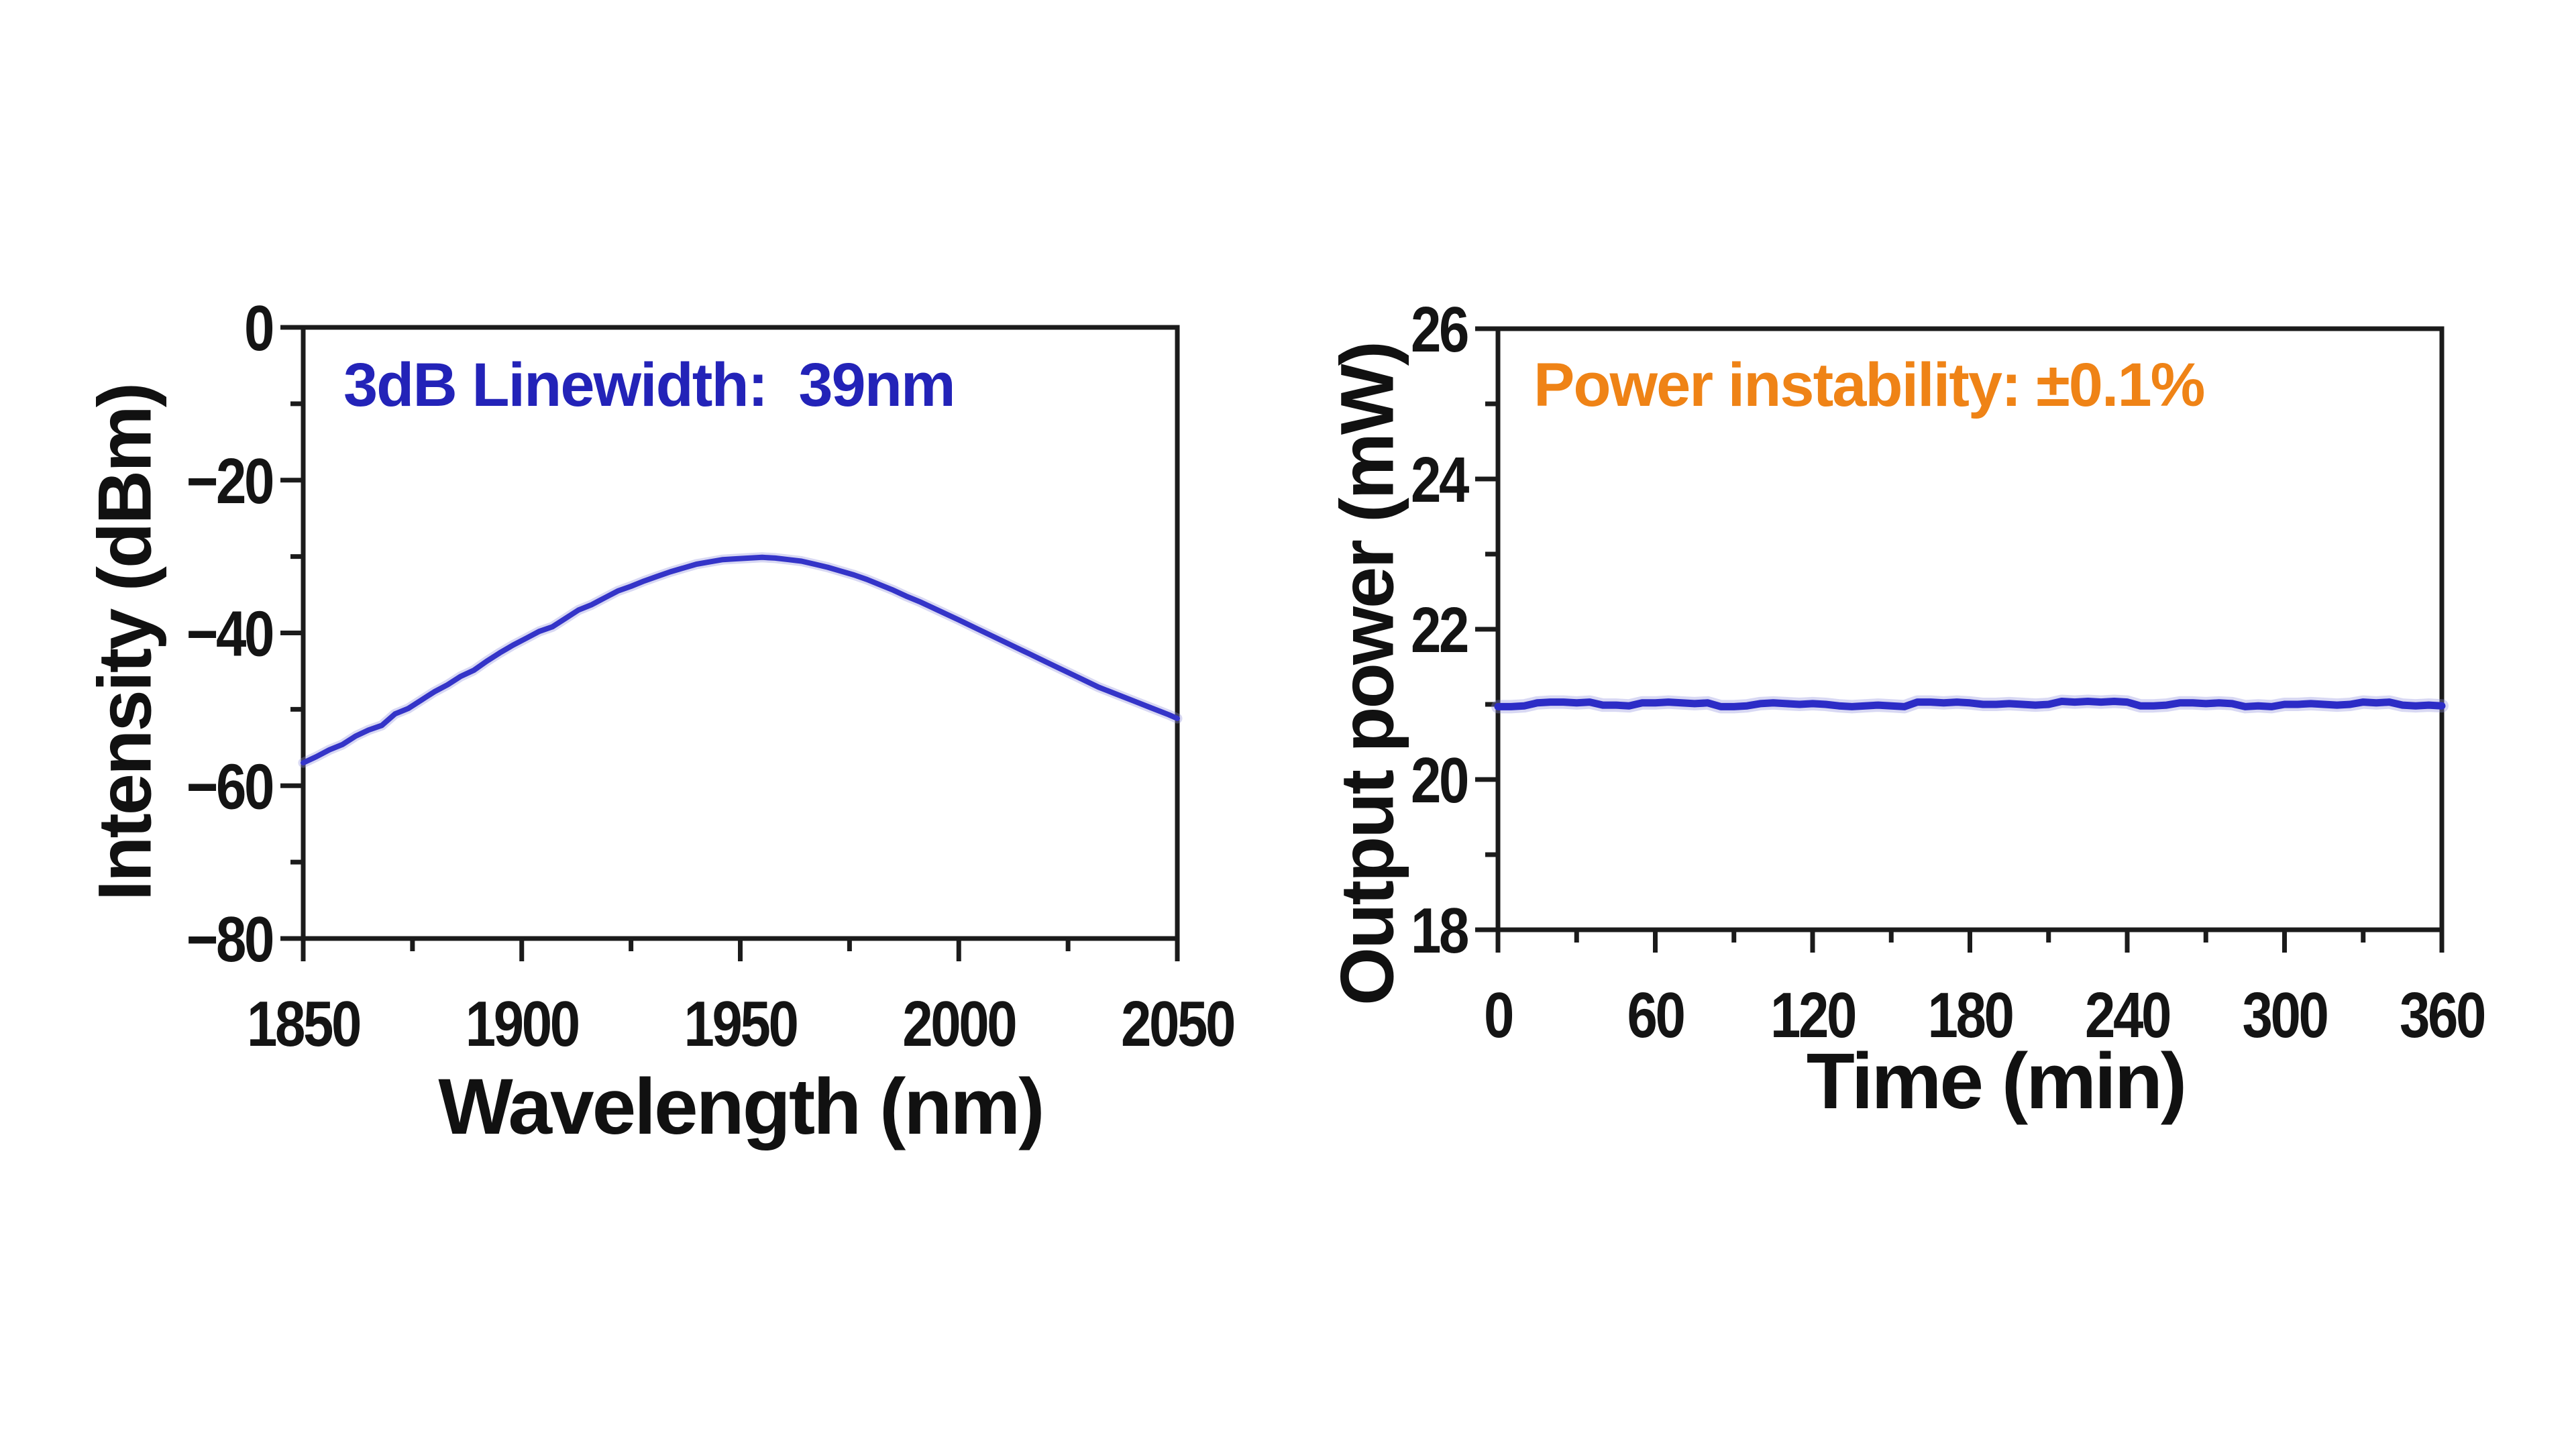  What do you see at coordinates (258, 328) in the screenshot?
I see `y-tick-label: 0` at bounding box center [258, 328].